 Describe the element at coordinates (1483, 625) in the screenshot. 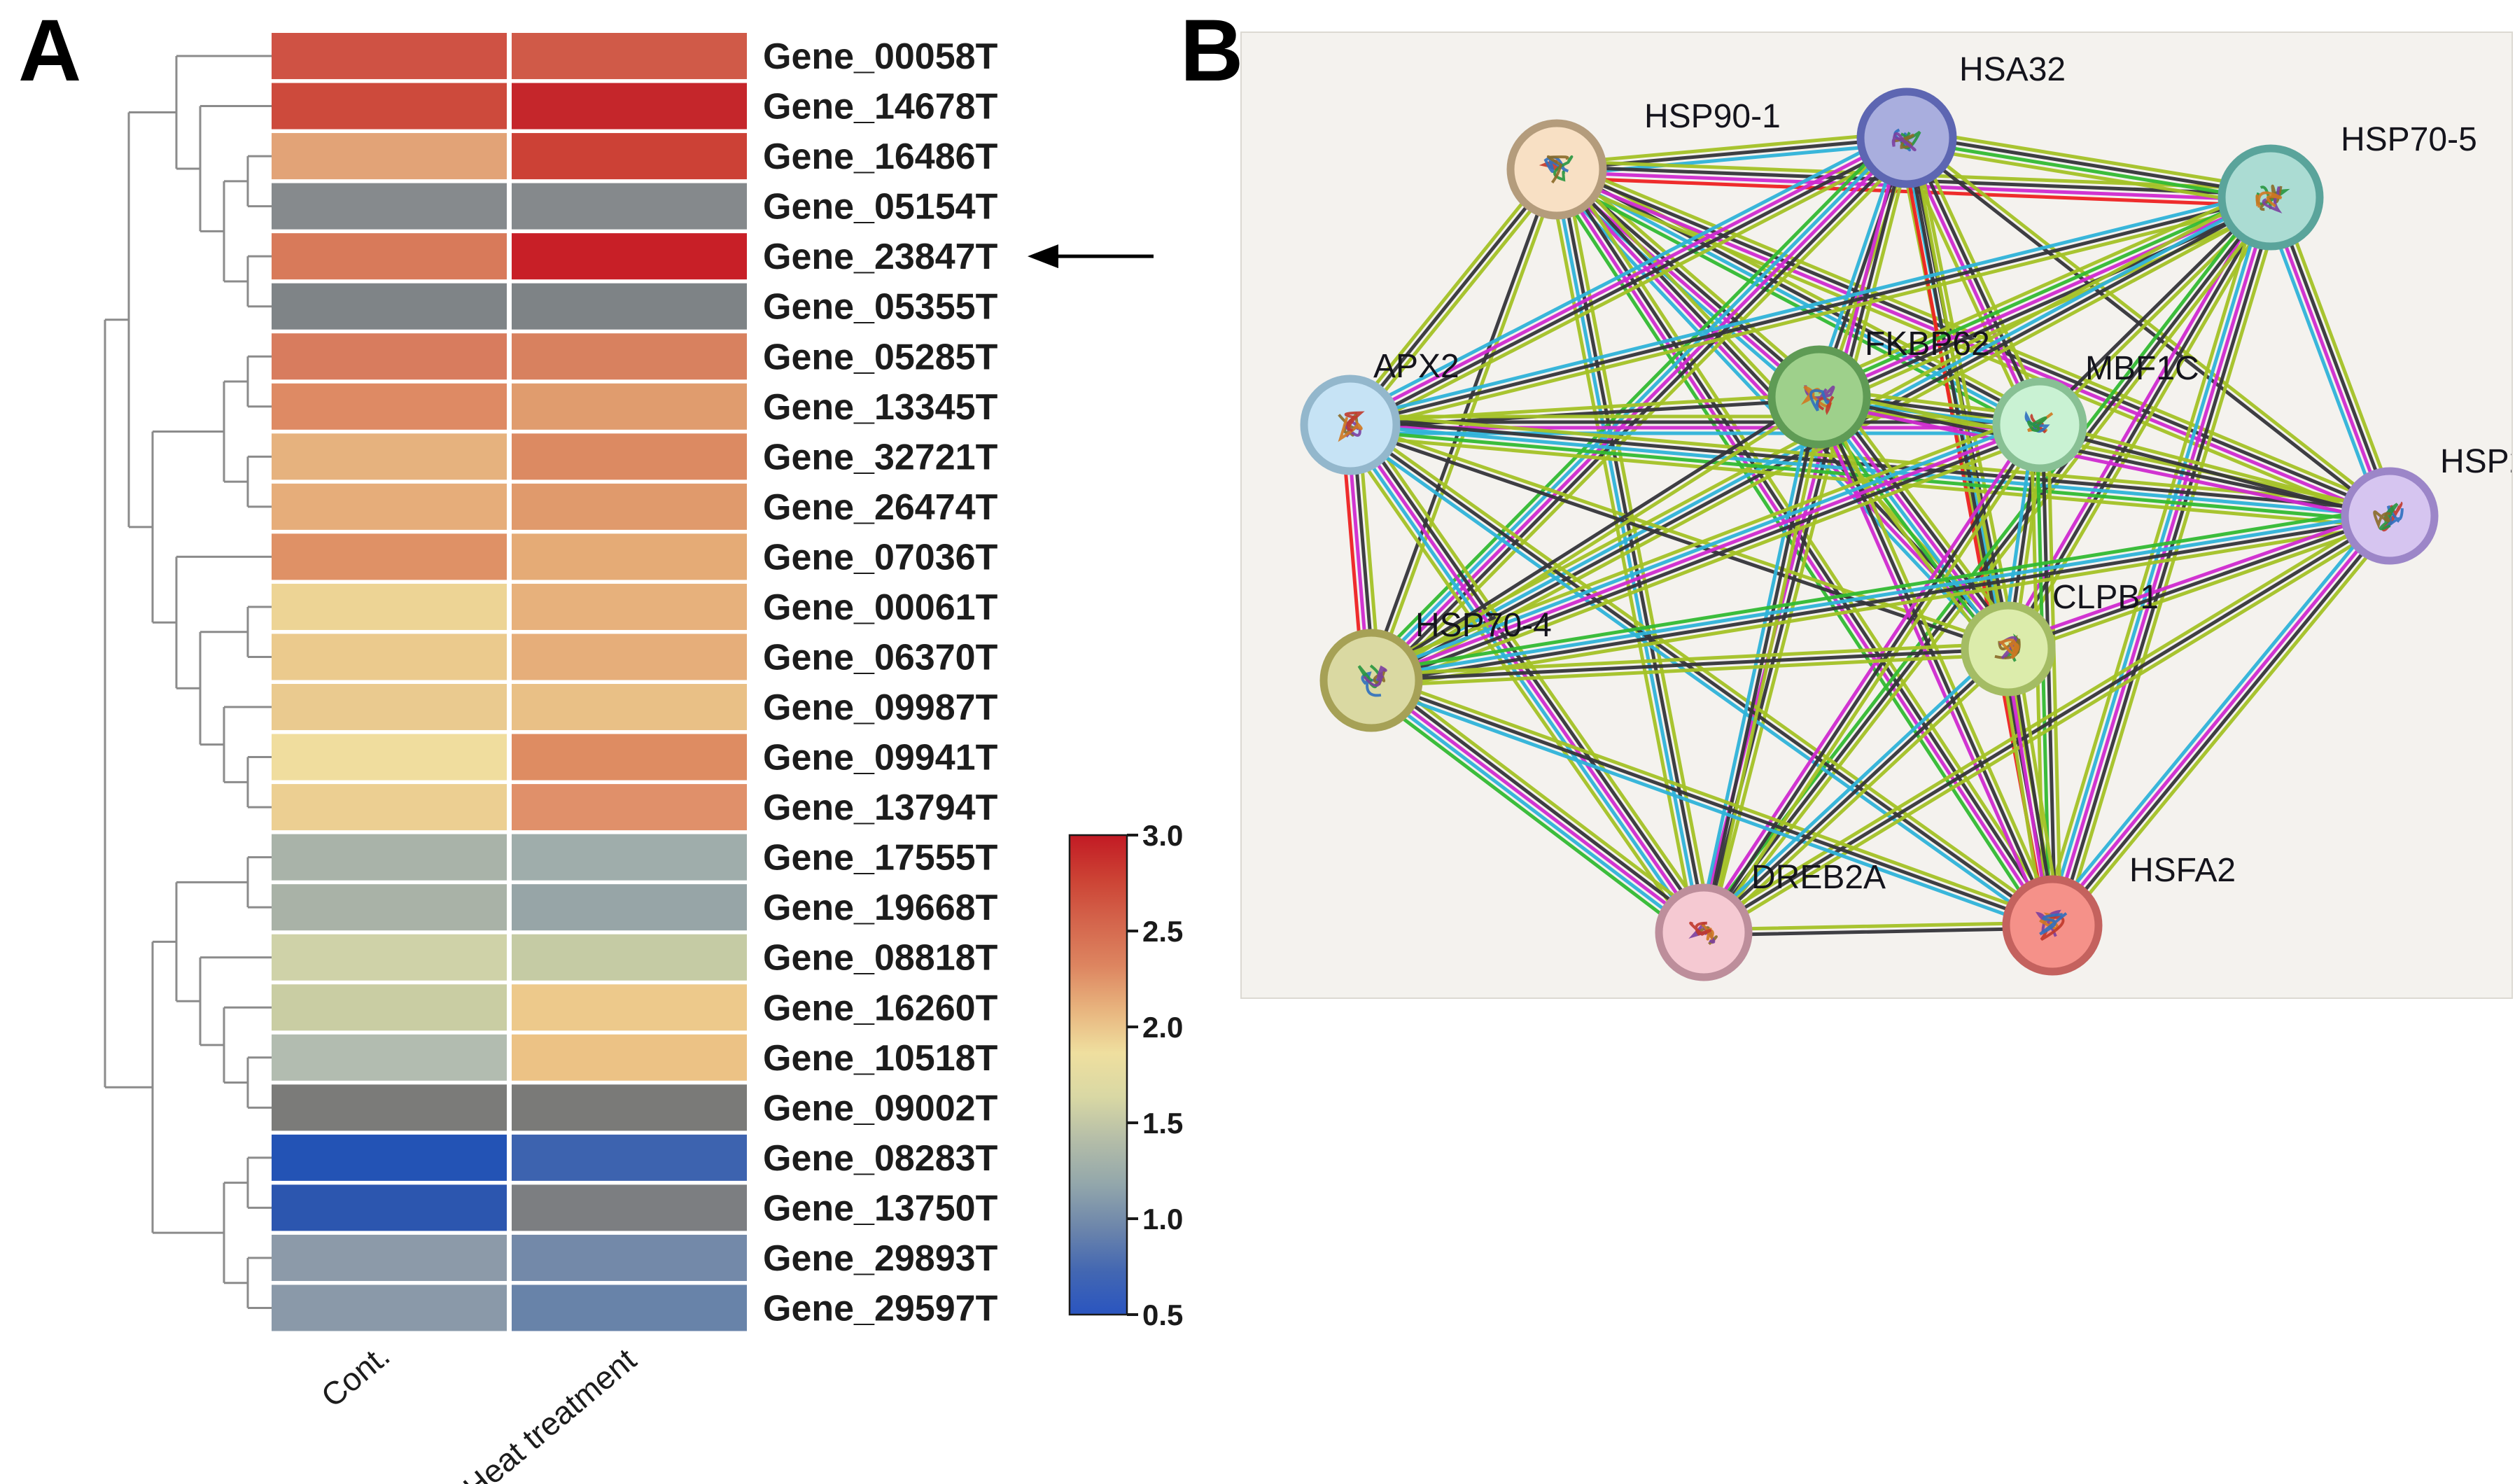

I see `network-node-label: HSP70-4` at that location.